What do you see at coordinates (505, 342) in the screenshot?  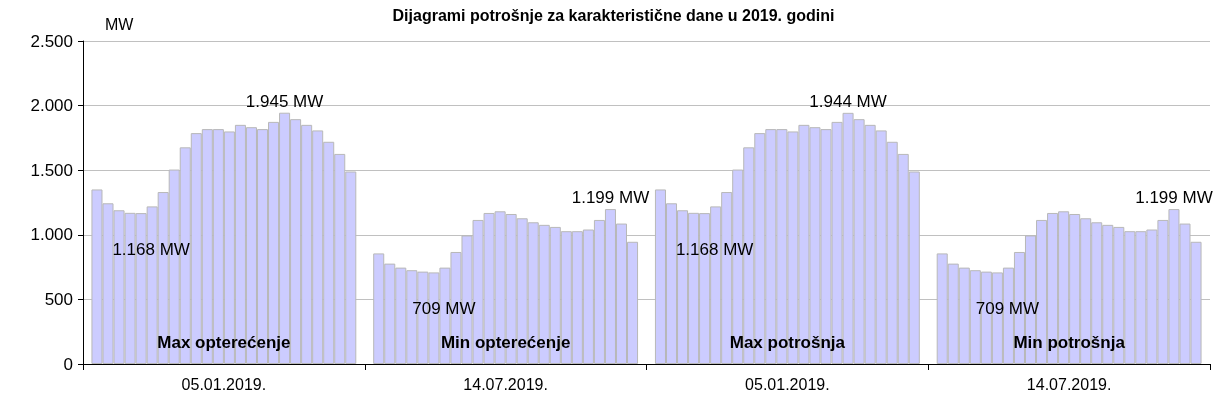 I see `annotation: Min opterećenje` at bounding box center [505, 342].